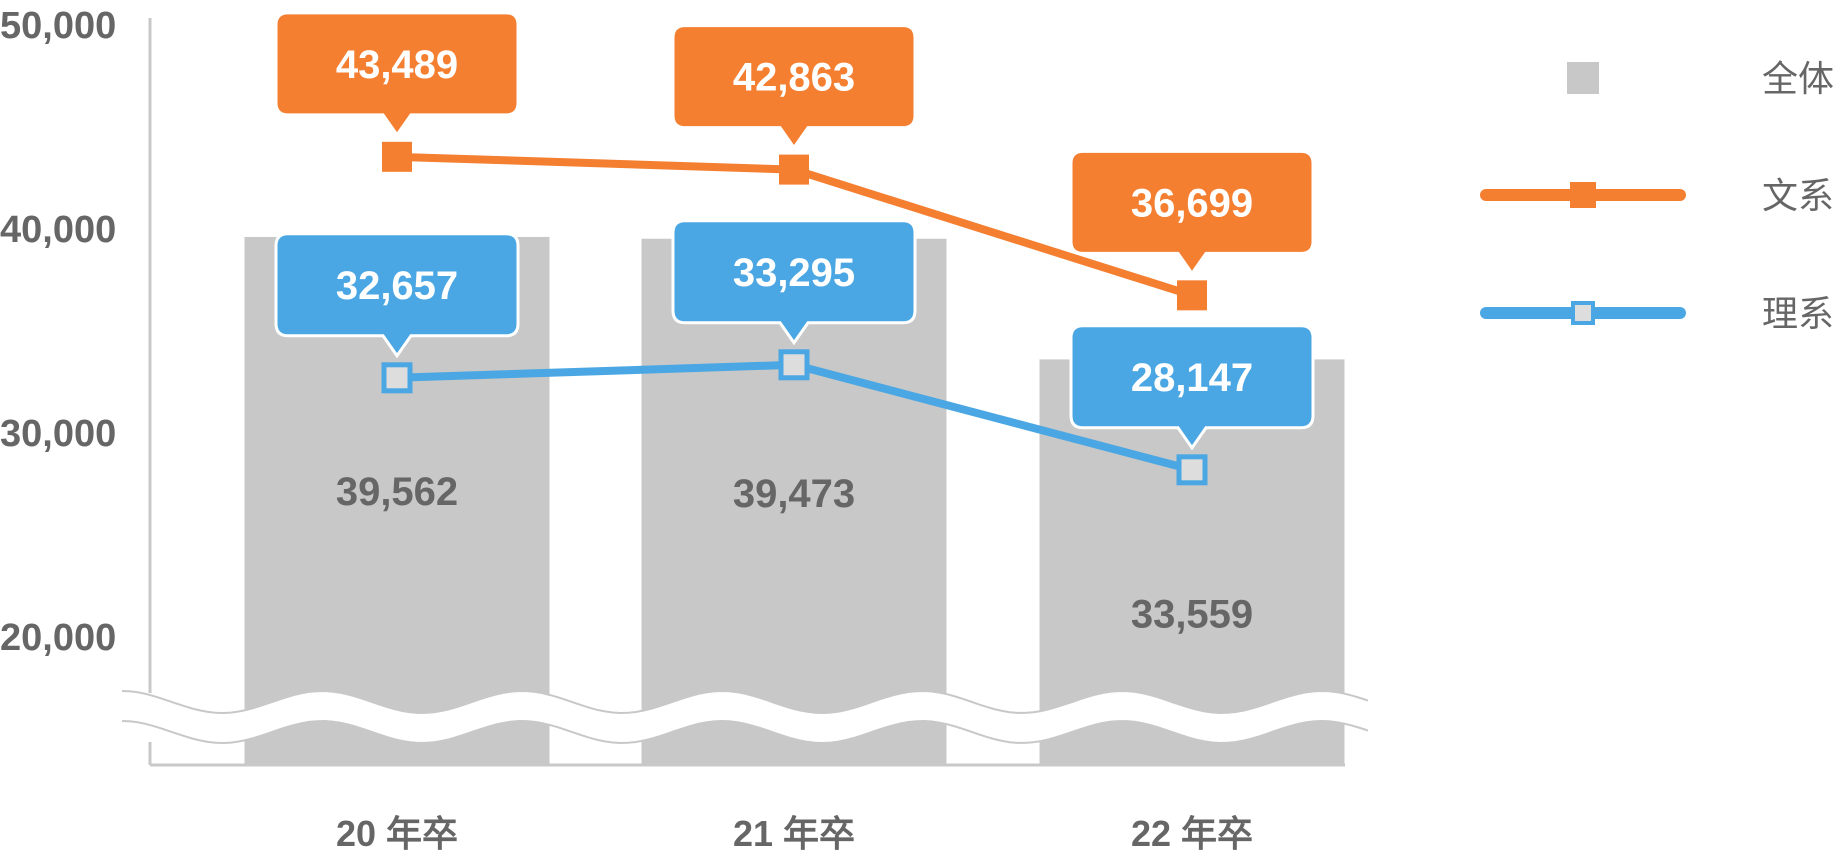 The image size is (1834, 864). I want to click on axis-break, so click(745, 717).